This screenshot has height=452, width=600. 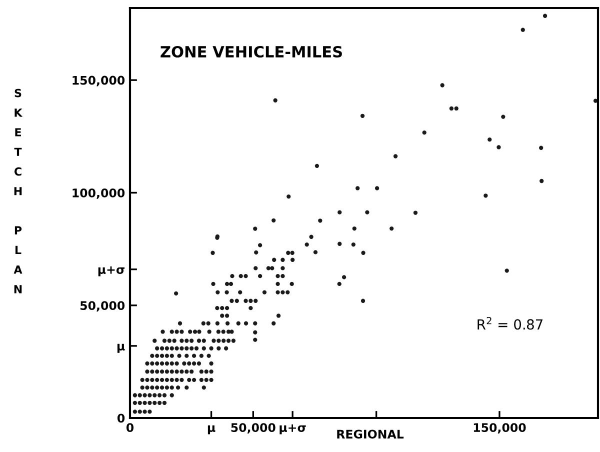 I want to click on x-tick-label: μ, so click(x=212, y=429).